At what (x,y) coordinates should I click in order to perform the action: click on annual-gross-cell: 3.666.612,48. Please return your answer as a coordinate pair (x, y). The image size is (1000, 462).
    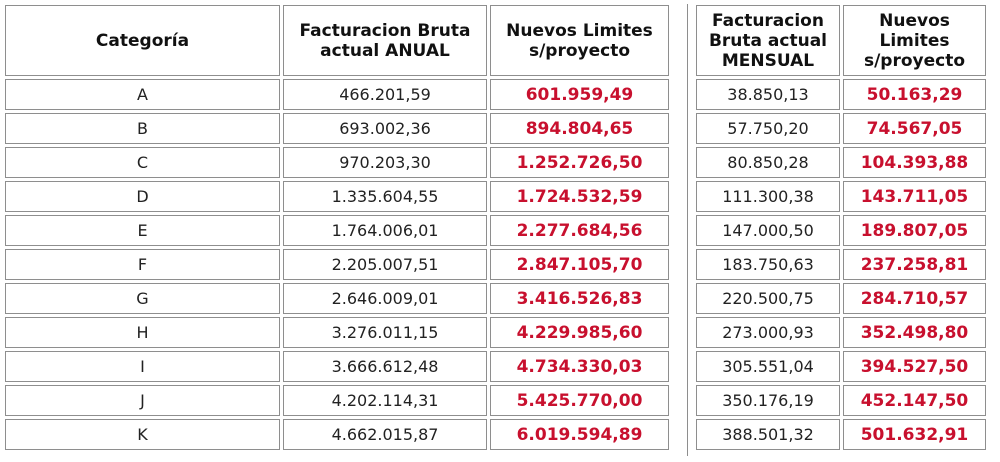
    Looking at the image, I should click on (385, 366).